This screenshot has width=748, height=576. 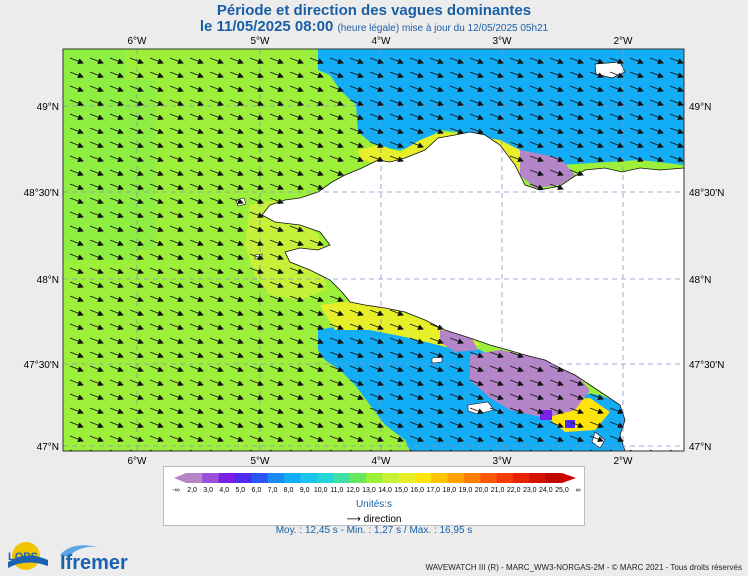 I want to click on lon-ticks-top: 6°W 5°W 4°W 3°W 2°W, so click(x=381, y=41).